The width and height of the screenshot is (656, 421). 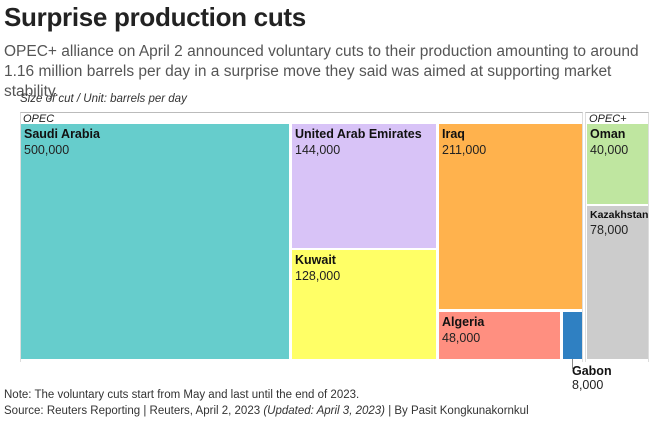 I want to click on tile-label-saudi-arabia: Saudi Arabia, so click(x=62, y=134).